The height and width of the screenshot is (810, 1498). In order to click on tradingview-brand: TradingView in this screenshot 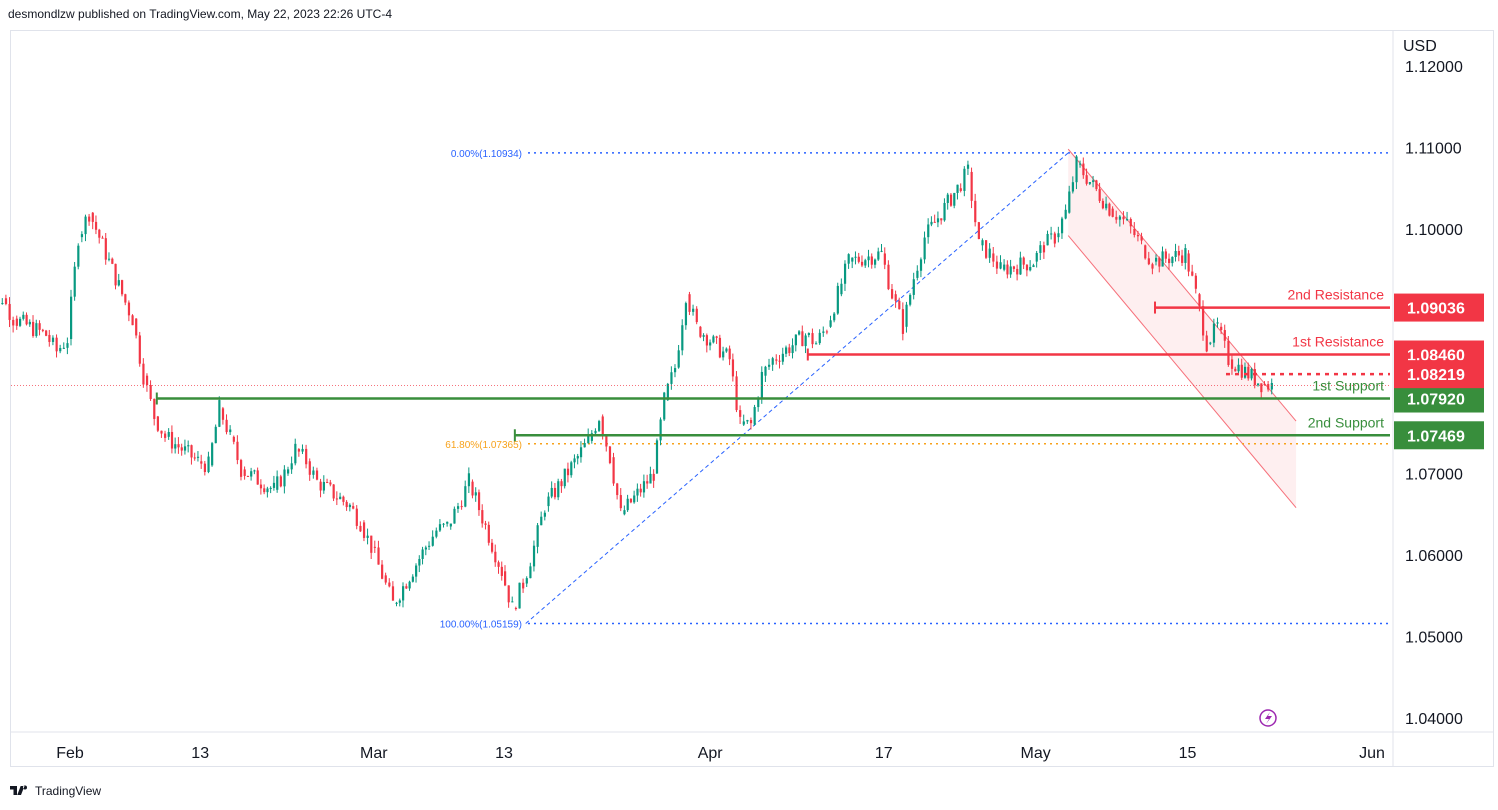, I will do `click(68, 791)`.